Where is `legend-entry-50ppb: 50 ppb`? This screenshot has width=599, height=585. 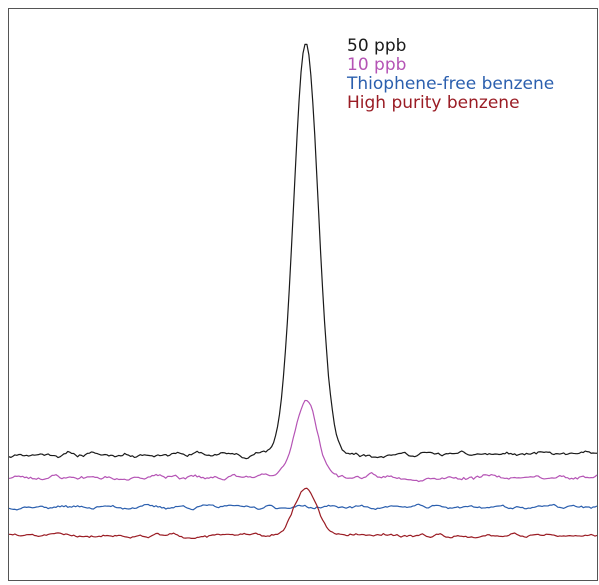
legend-entry-50ppb: 50 ppb is located at coordinates (377, 46).